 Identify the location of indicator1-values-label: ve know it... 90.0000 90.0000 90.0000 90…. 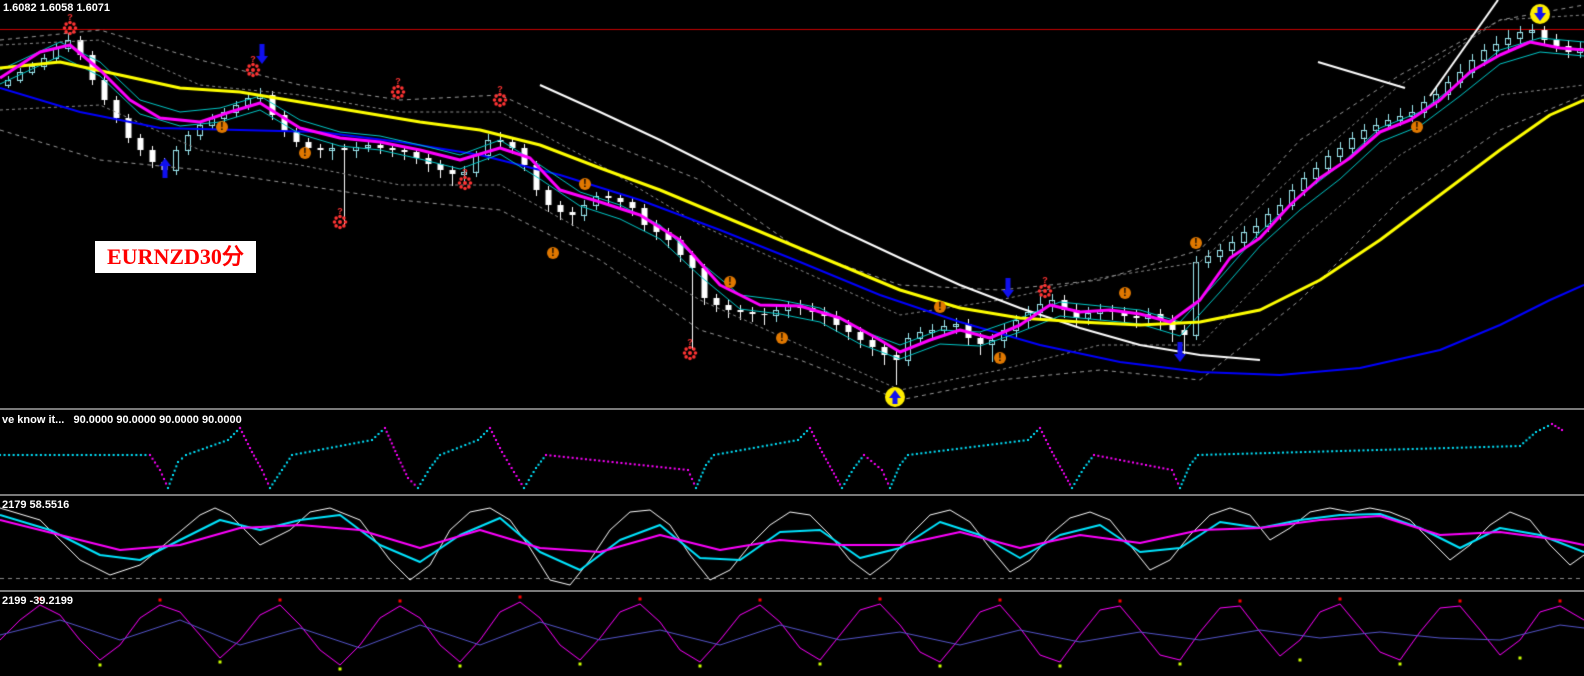
(122, 420).